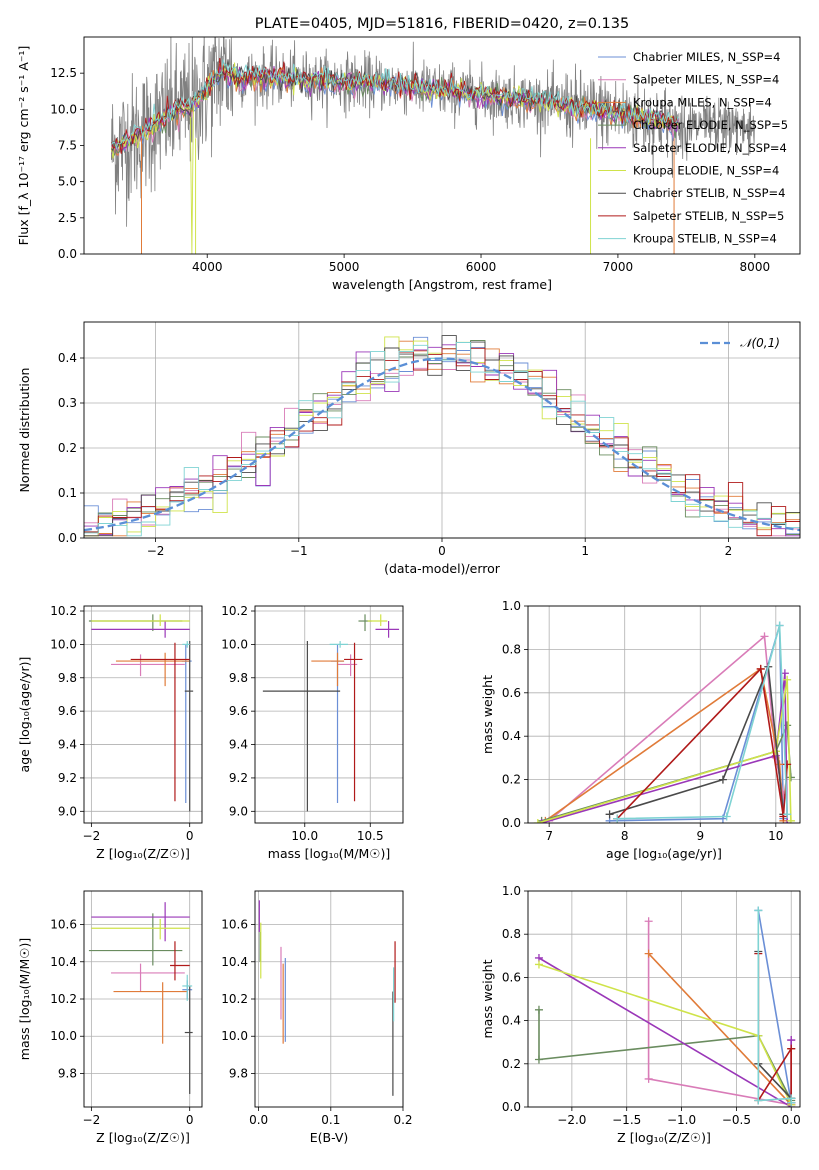 The width and height of the screenshot is (819, 1170). I want to click on legend-entry: Salpeter ELODIE, N_SSP=4, so click(710, 148).